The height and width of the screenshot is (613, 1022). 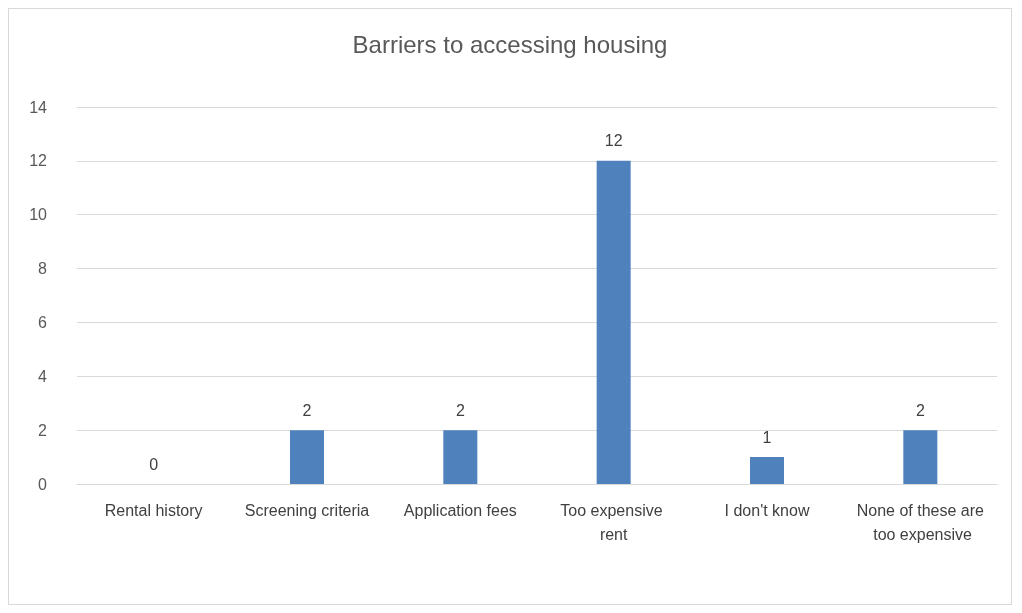 I want to click on y-tick-label: 4, so click(x=43, y=376).